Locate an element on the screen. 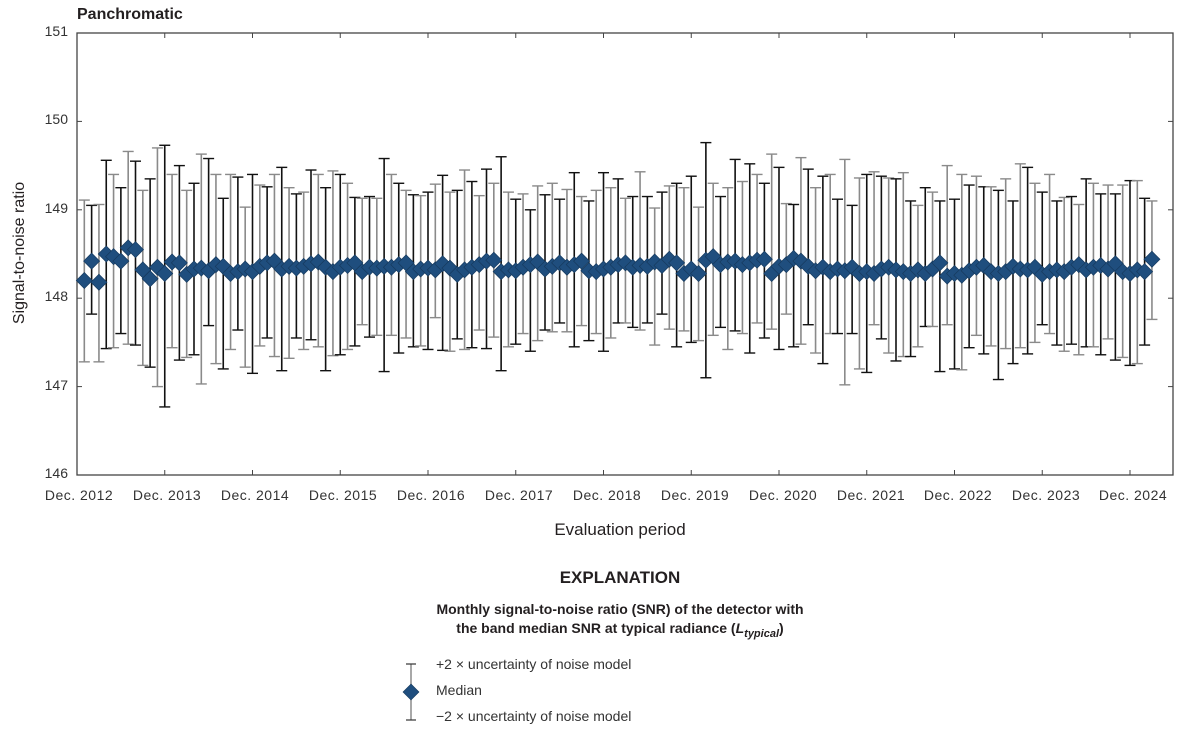 Image resolution: width=1180 pixels, height=729 pixels. x-axis-label: Evaluation period is located at coordinates (620, 529).